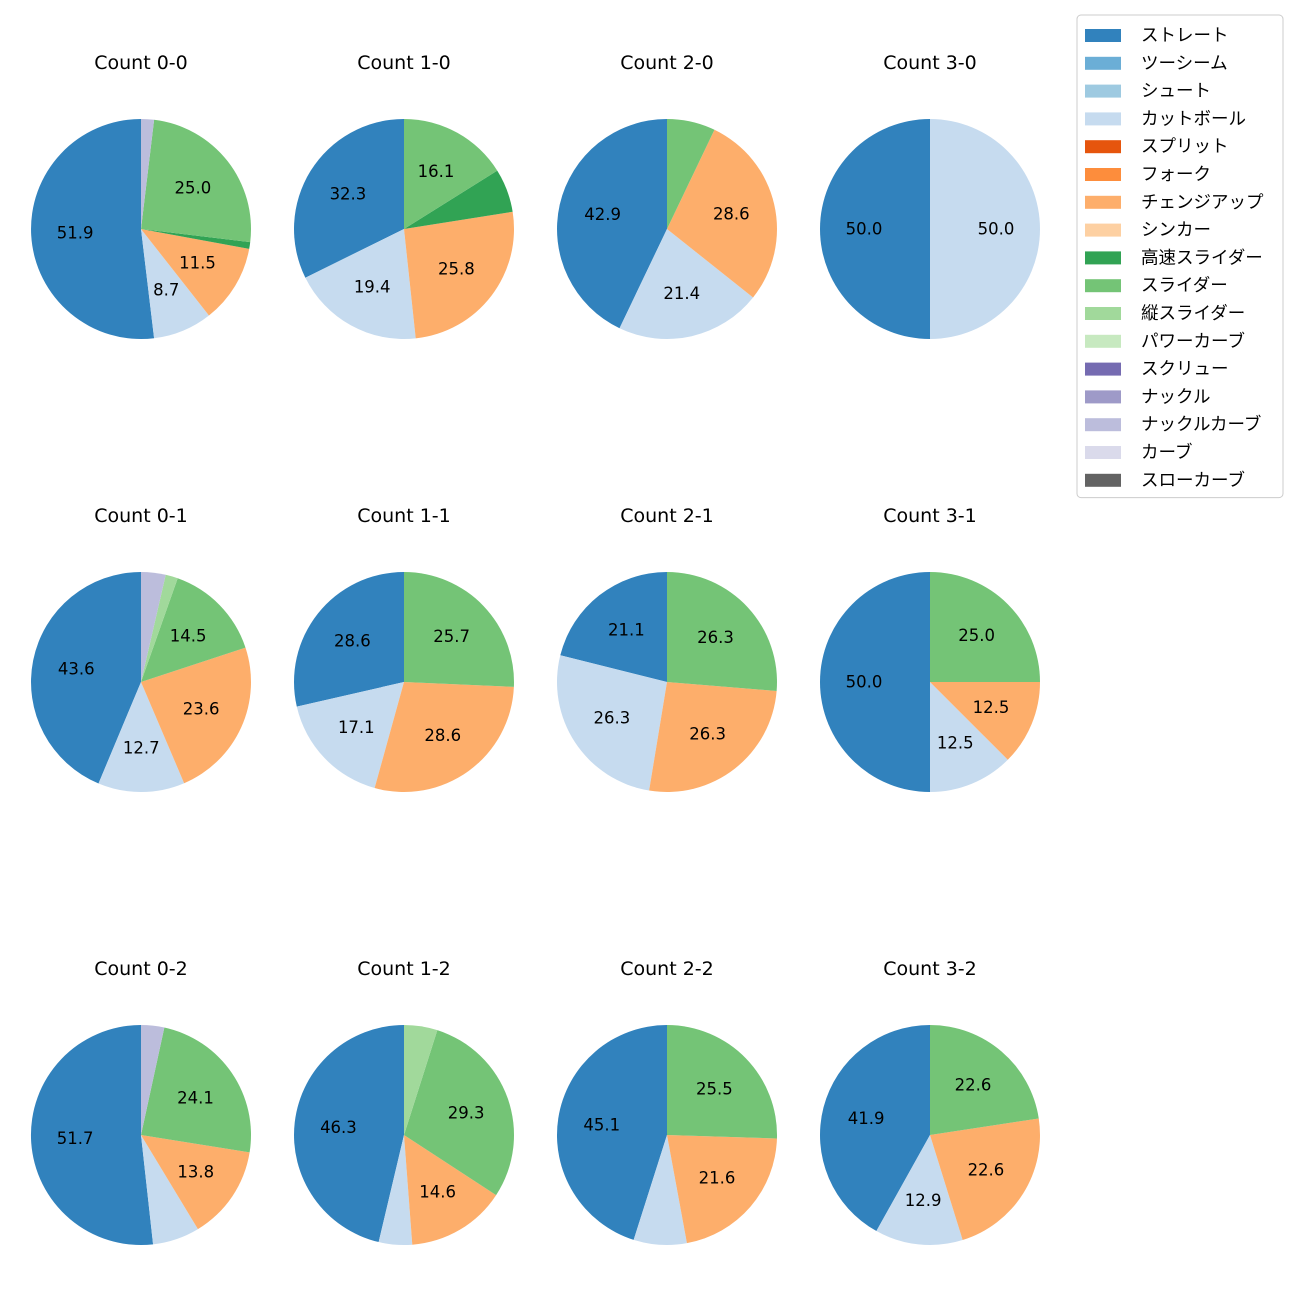 The height and width of the screenshot is (1300, 1300). I want to click on slice-label-count-3-0-1: 50.0, so click(996, 229).